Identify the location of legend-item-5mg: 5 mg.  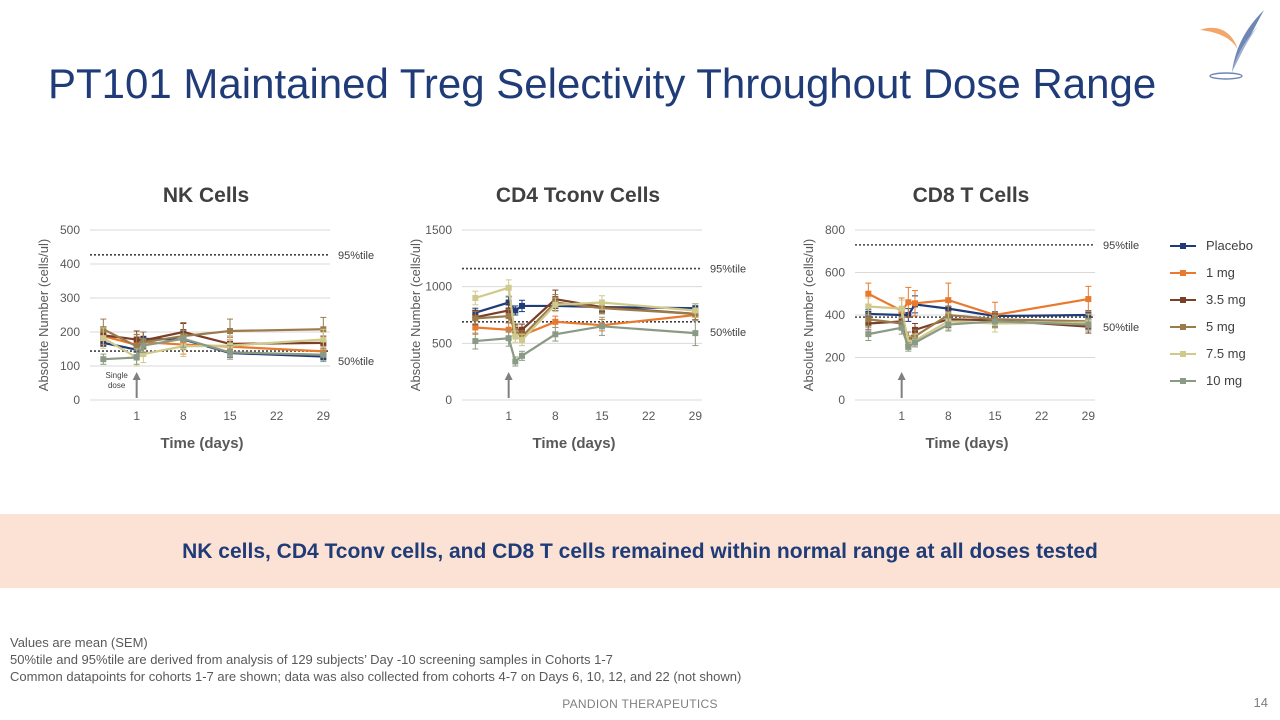
(1211, 326).